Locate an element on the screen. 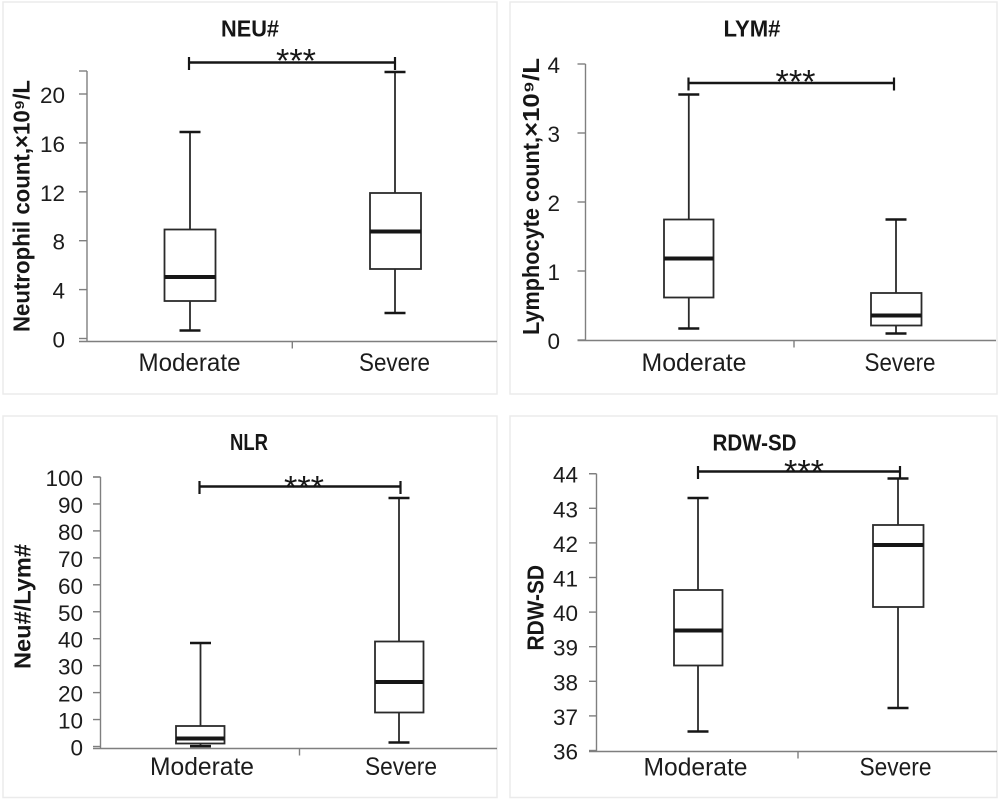 The height and width of the screenshot is (801, 1000). svg-text: 3 is located at coordinates (553, 134).